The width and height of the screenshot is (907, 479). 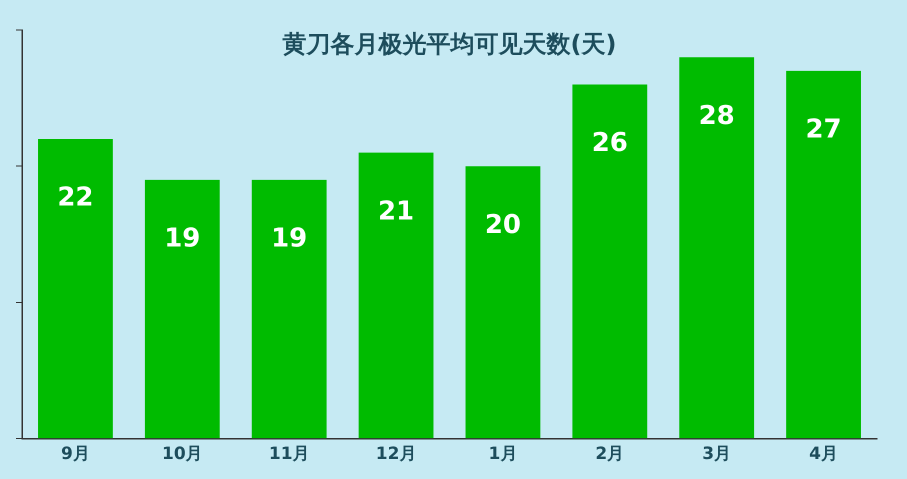 I want to click on x-tick-label: 12月, so click(x=396, y=454).